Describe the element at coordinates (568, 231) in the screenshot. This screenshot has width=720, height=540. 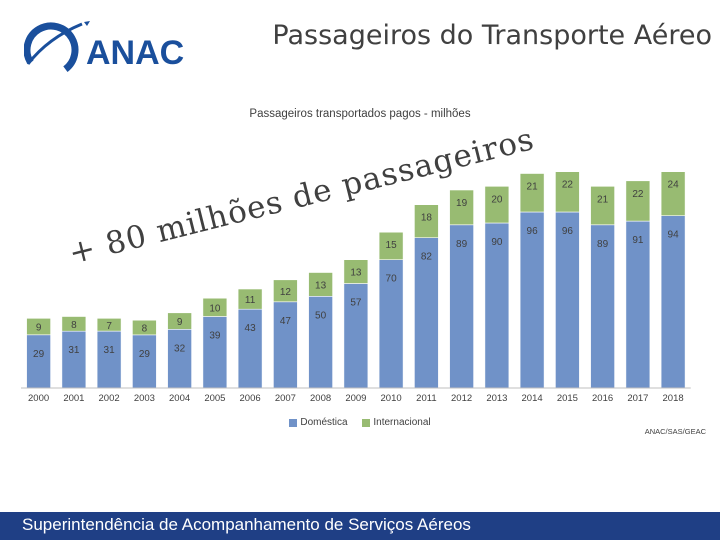
I see `label-domestic-2015: 96` at that location.